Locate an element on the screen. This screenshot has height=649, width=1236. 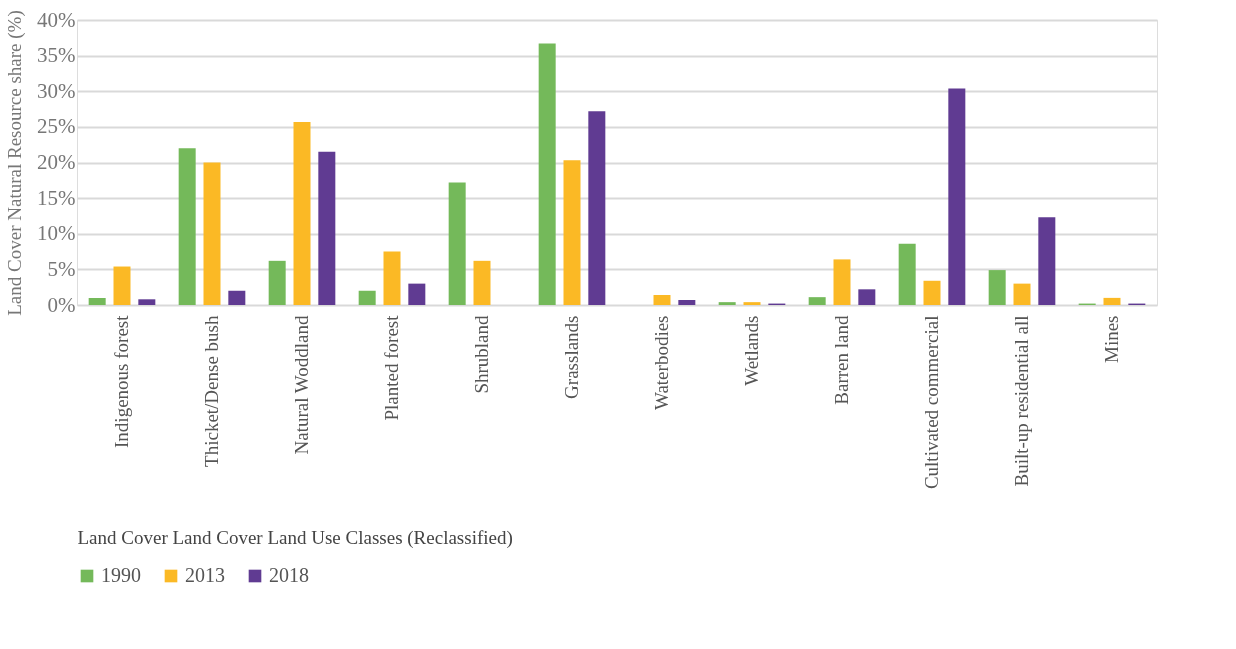
y-tick-label: 30% is located at coordinates (56, 90).